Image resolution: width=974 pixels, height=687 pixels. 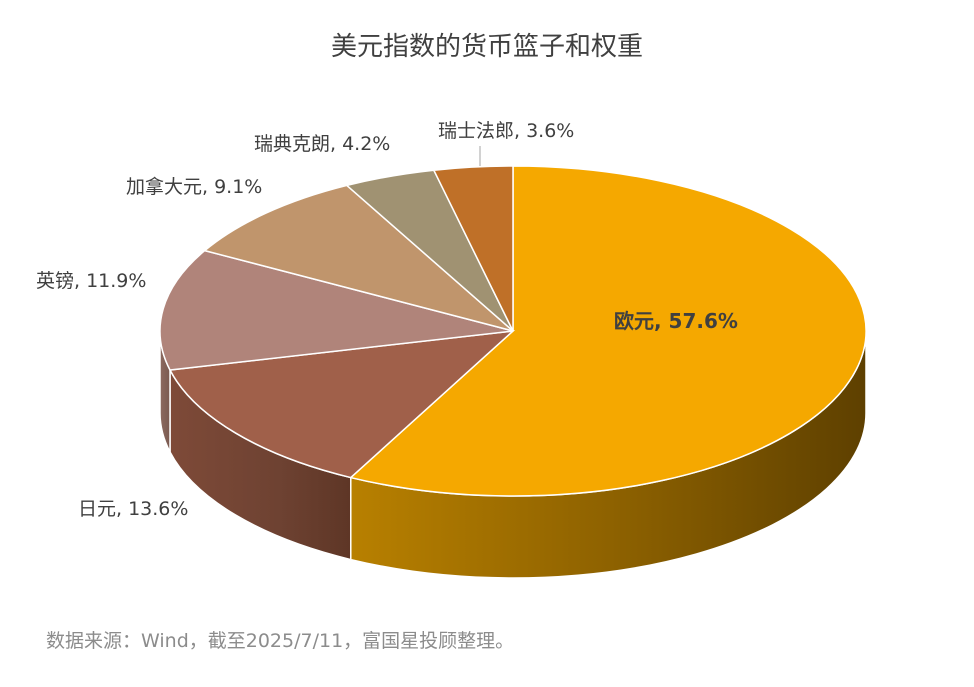 I want to click on slice-label-1: 欧元, 57.6%, so click(x=676, y=321).